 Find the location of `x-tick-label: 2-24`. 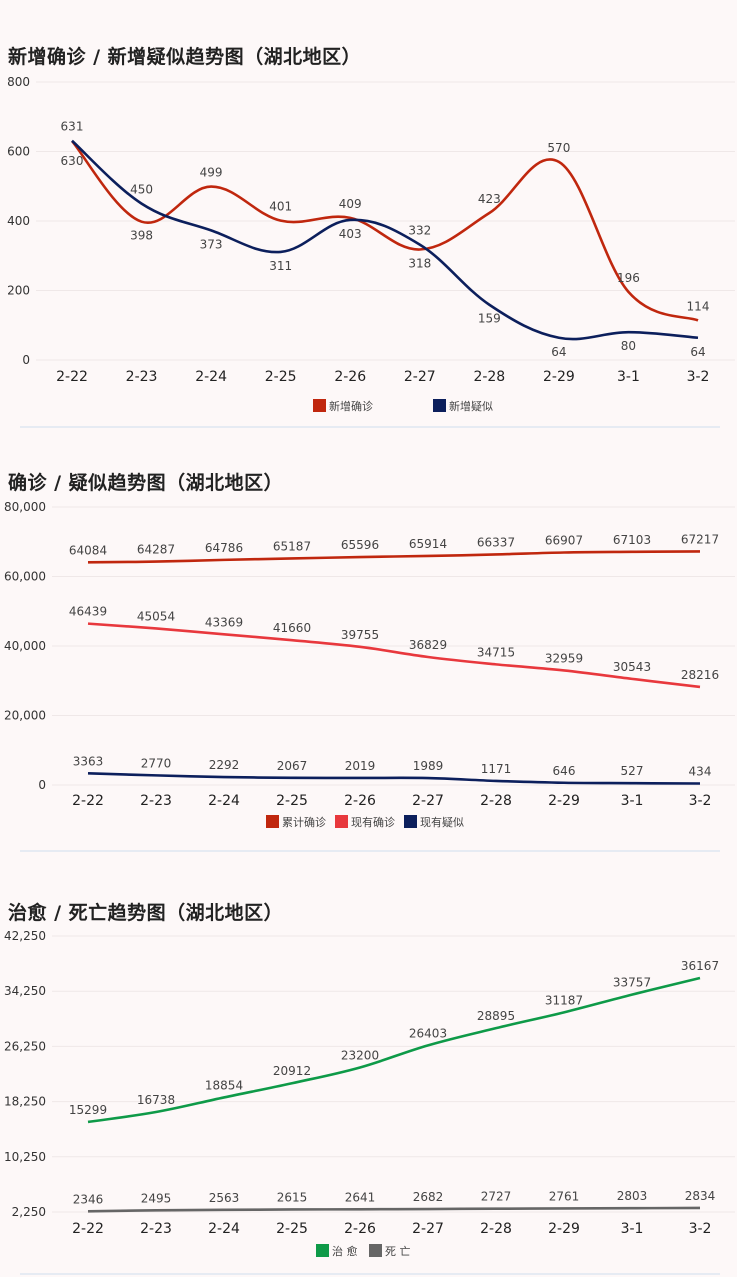

x-tick-label: 2-24 is located at coordinates (224, 801).